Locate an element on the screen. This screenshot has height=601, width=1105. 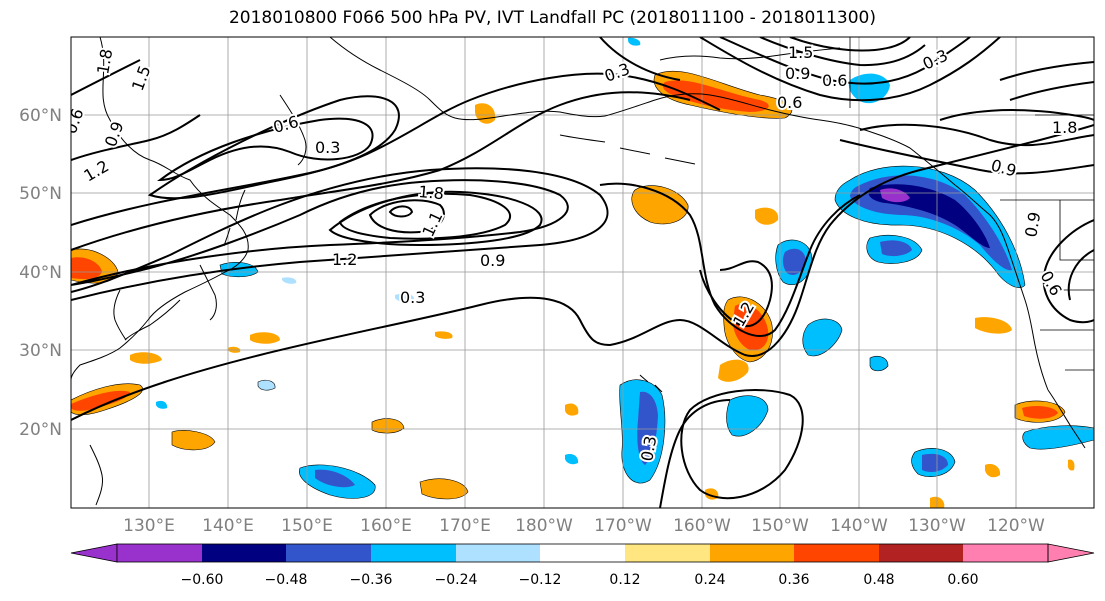
colorbar-tick-label: 0.60 is located at coordinates (962, 580).